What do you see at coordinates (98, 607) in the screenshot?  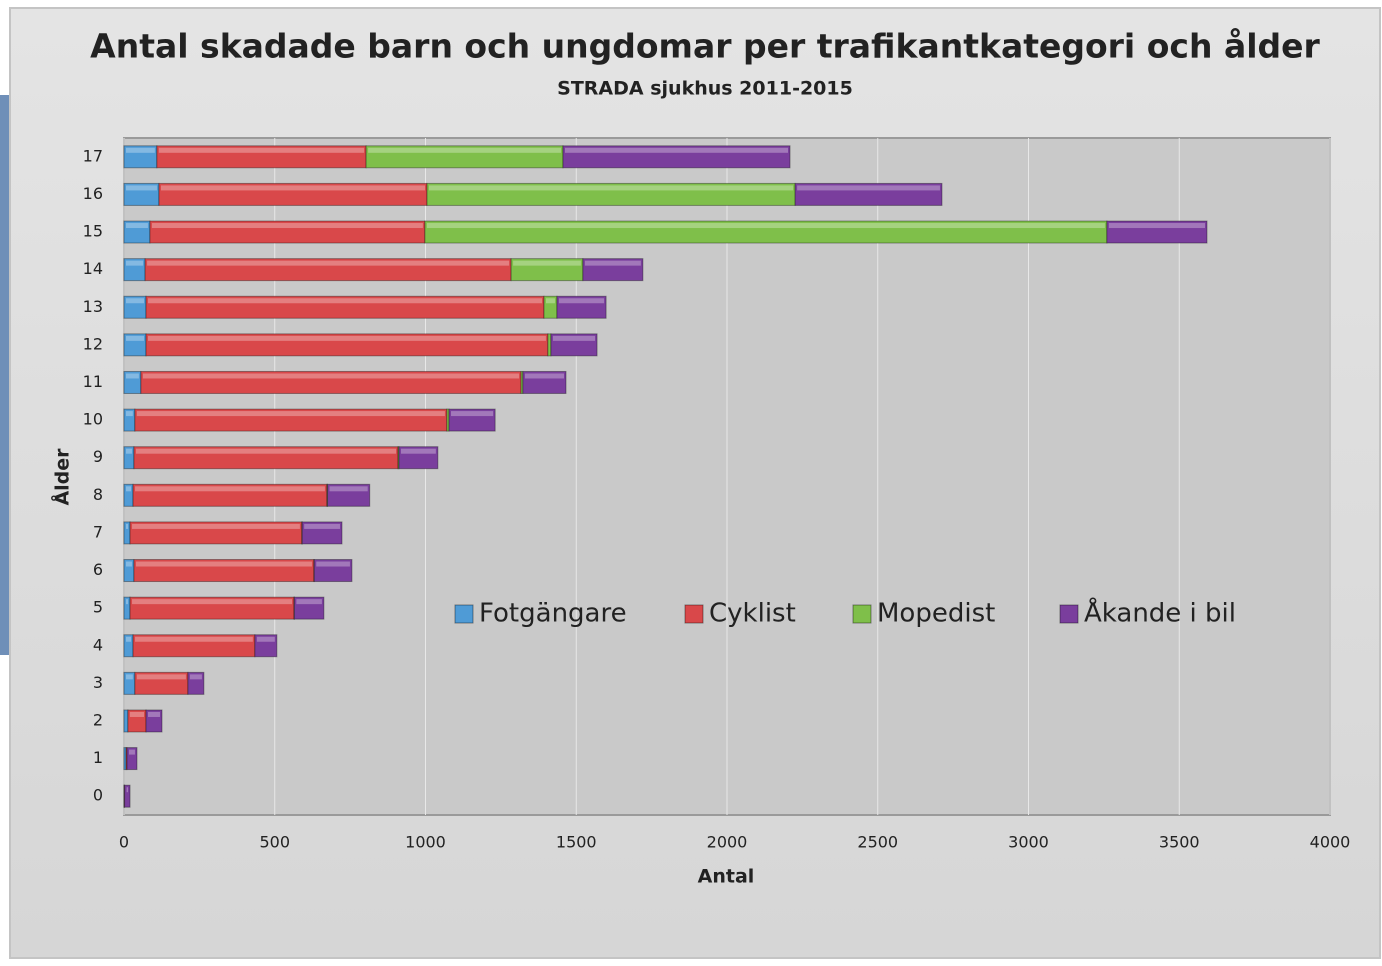 I see `y-tick-label: 5` at bounding box center [98, 607].